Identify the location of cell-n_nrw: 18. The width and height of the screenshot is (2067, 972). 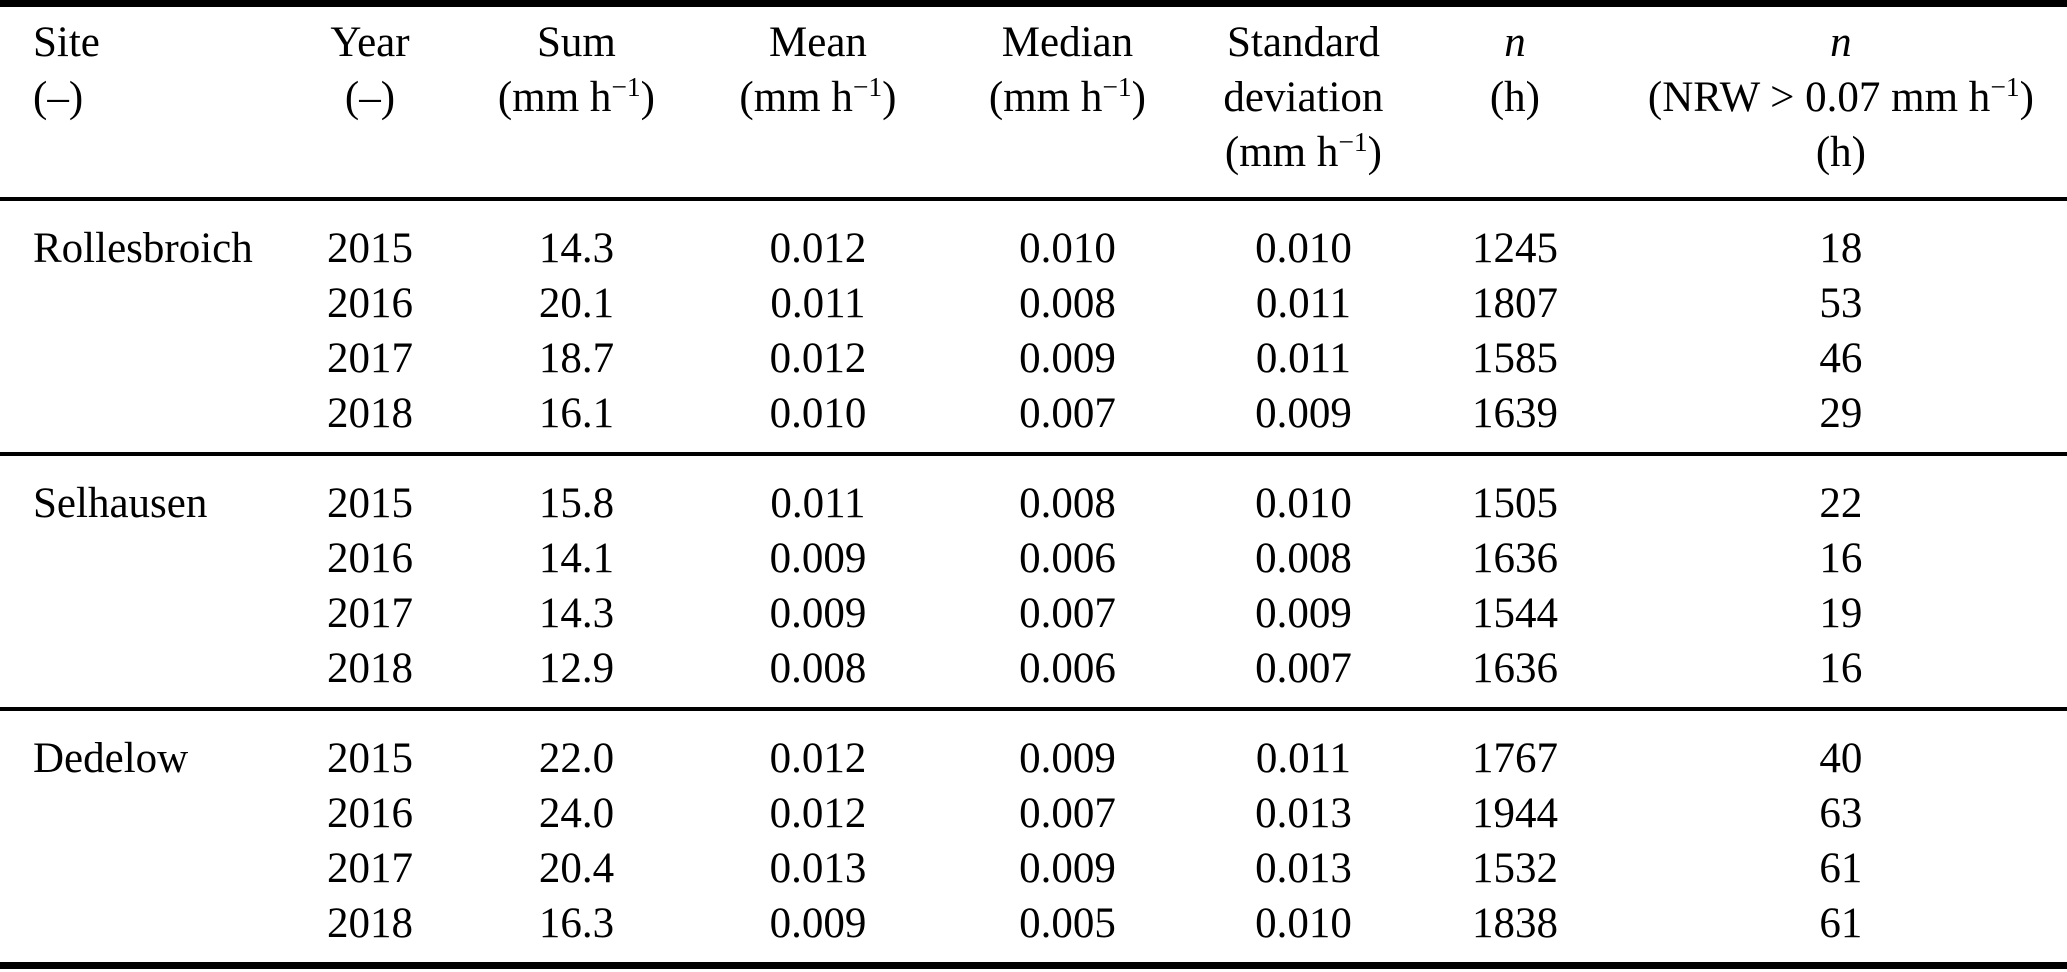
(1841, 248).